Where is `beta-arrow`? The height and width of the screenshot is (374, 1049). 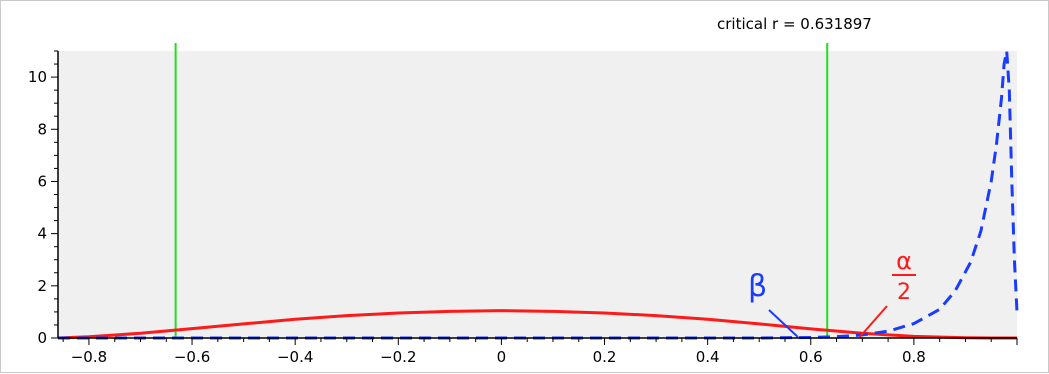
beta-arrow is located at coordinates (783, 323).